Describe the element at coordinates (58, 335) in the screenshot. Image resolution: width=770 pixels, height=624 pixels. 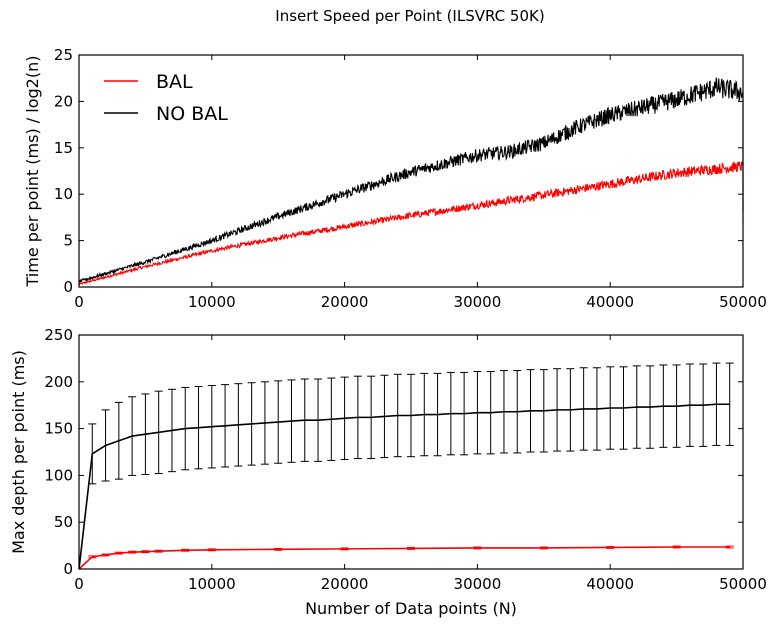
I see `bottom-ytick-label: 250` at that location.